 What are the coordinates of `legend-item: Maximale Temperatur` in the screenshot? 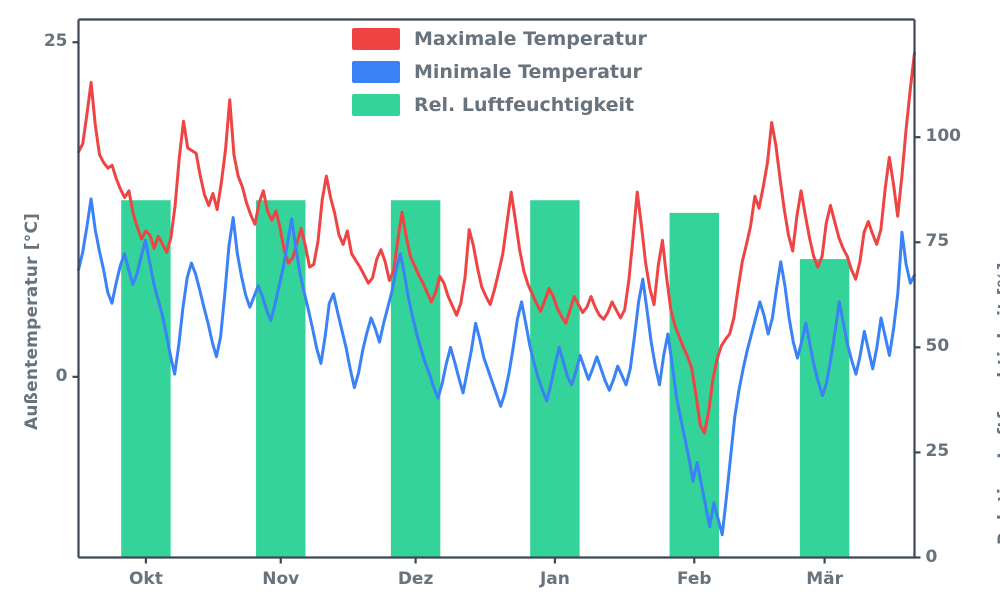 It's located at (499, 39).